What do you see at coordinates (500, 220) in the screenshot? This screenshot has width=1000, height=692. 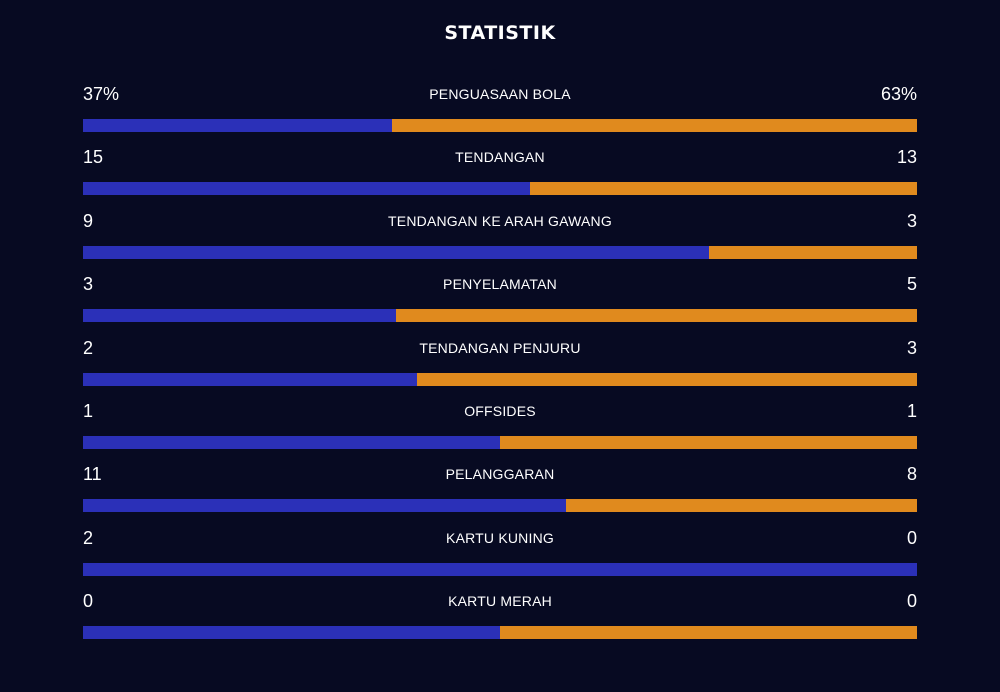 I see `stat-label: TENDANGAN KE ARAH GAWANG` at bounding box center [500, 220].